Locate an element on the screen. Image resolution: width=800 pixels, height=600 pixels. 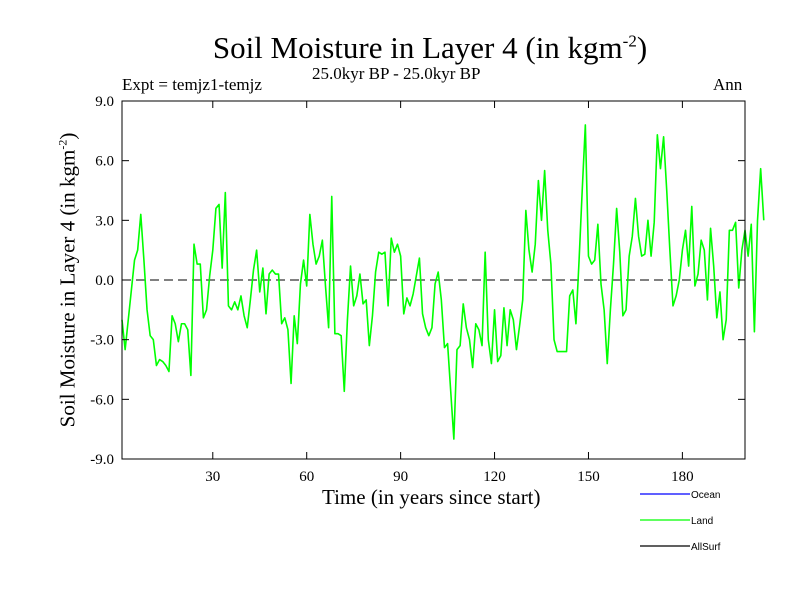
y-tick-label: 9.0 is located at coordinates (104, 102).